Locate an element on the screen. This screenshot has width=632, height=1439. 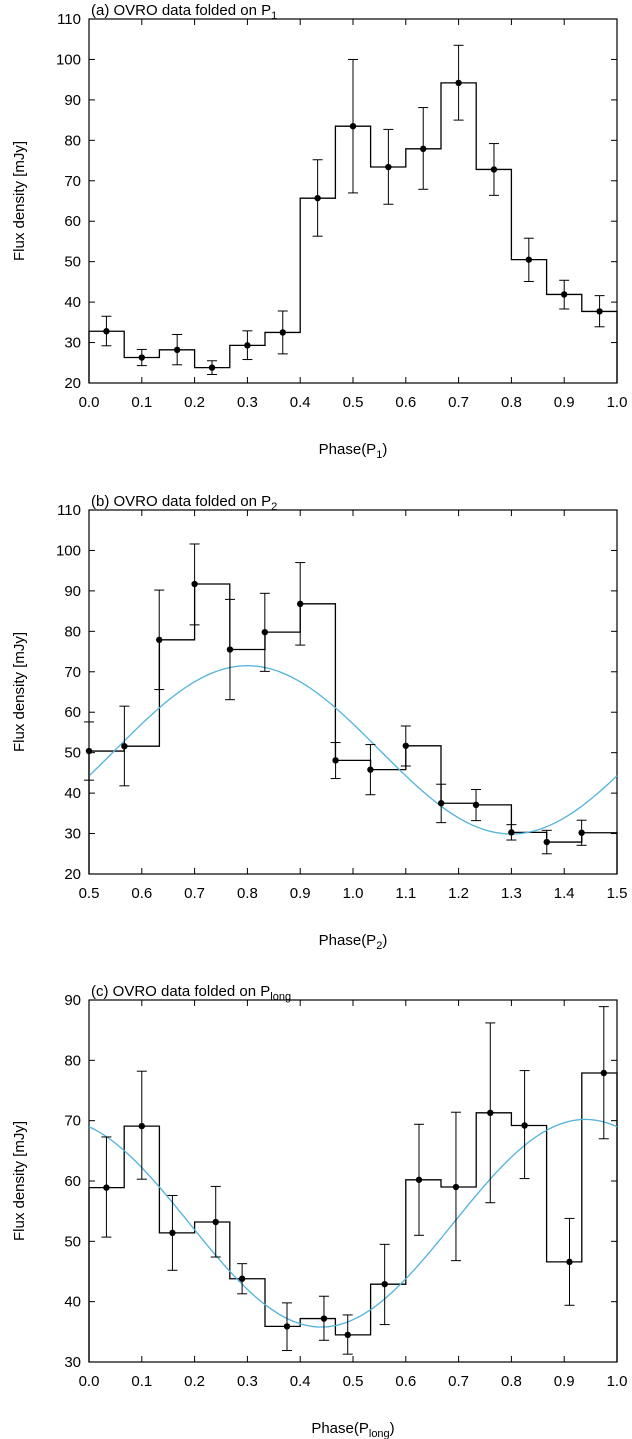
x-axis-label: Phase(Plong) is located at coordinates (352, 1429).